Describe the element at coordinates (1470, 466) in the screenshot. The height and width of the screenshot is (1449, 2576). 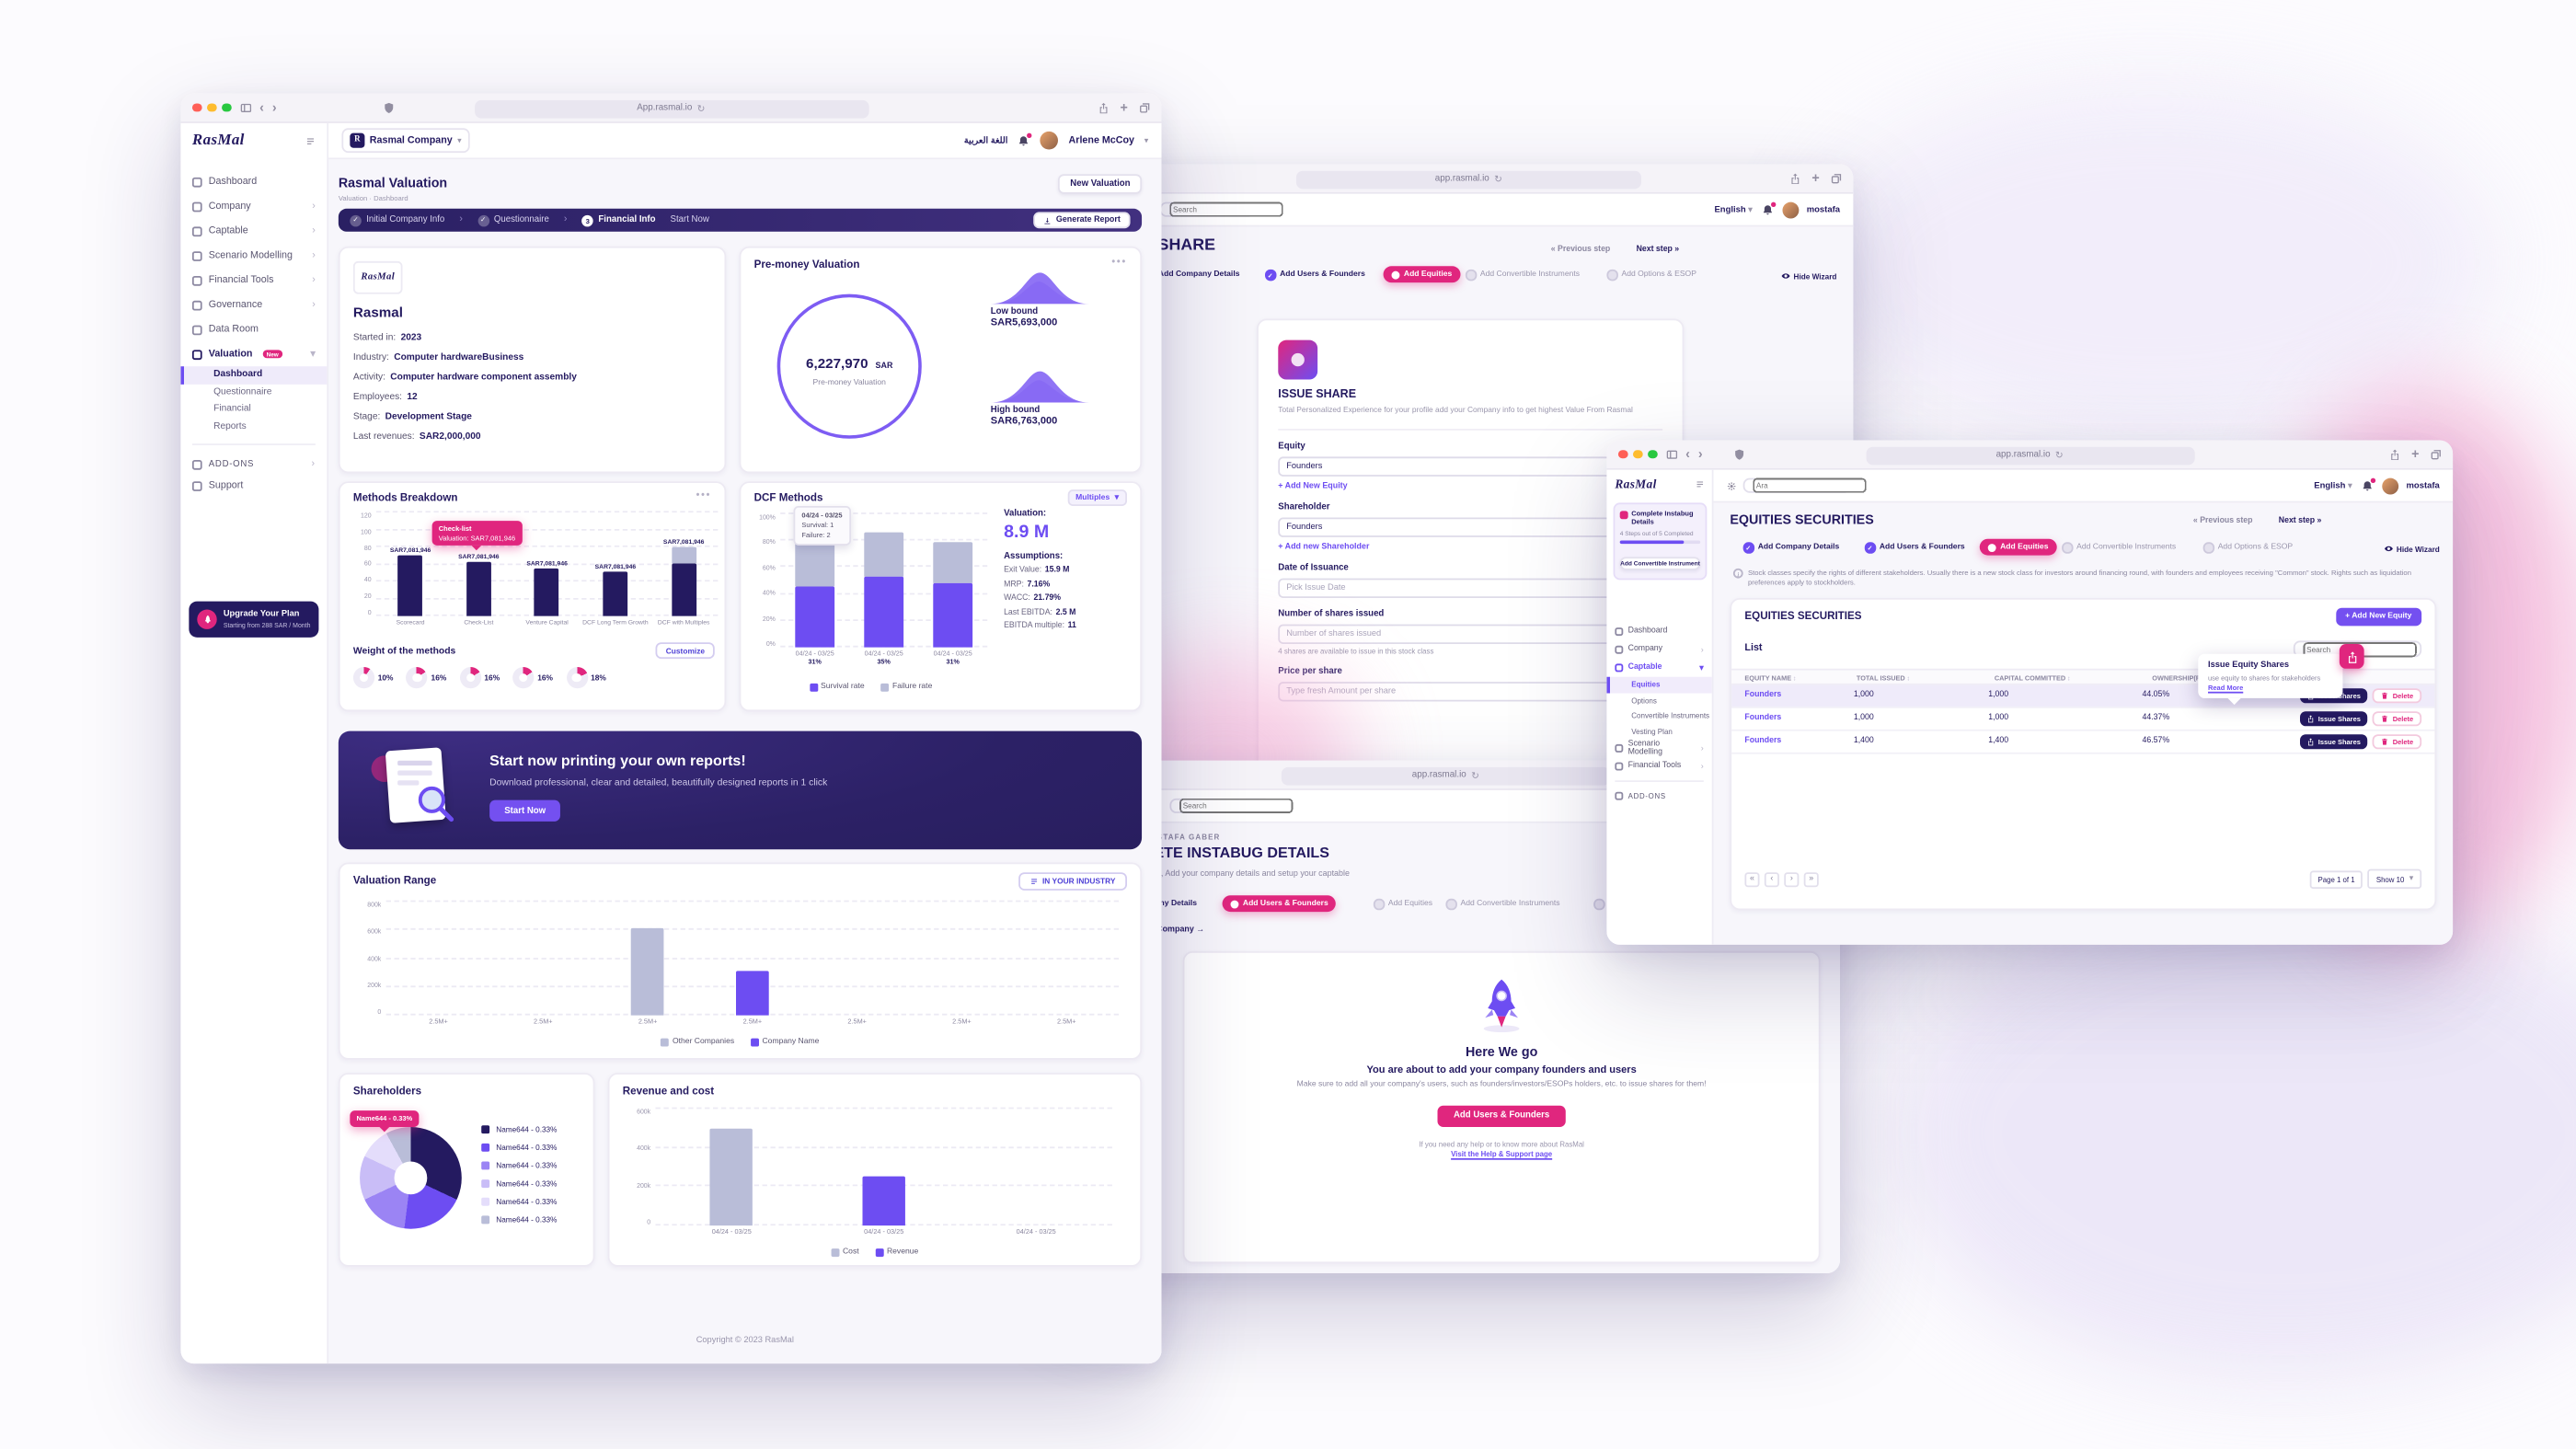
I see `equity-select: Founders▾` at that location.